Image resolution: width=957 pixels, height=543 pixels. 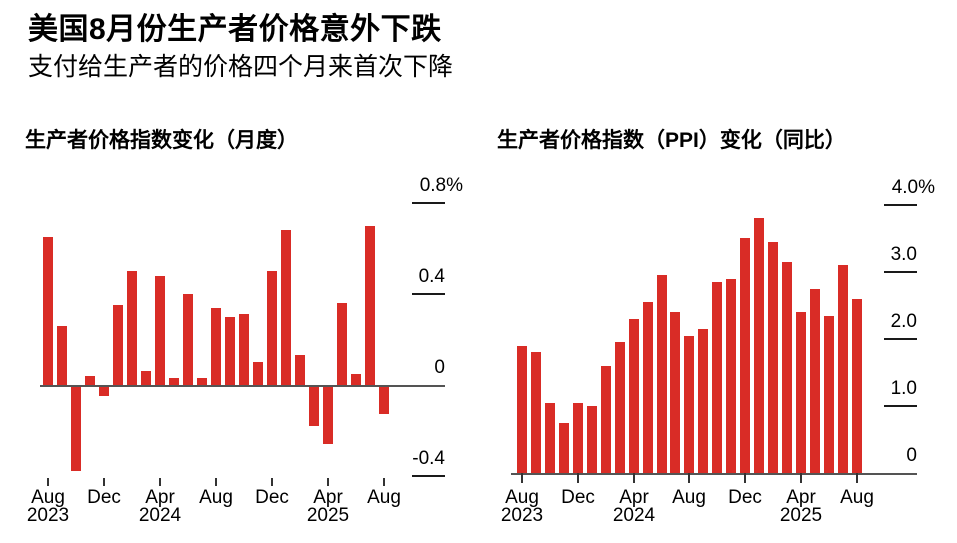 I want to click on page-subtitle: 支付给生产者的价格四个月来首次下降, so click(x=241, y=67).